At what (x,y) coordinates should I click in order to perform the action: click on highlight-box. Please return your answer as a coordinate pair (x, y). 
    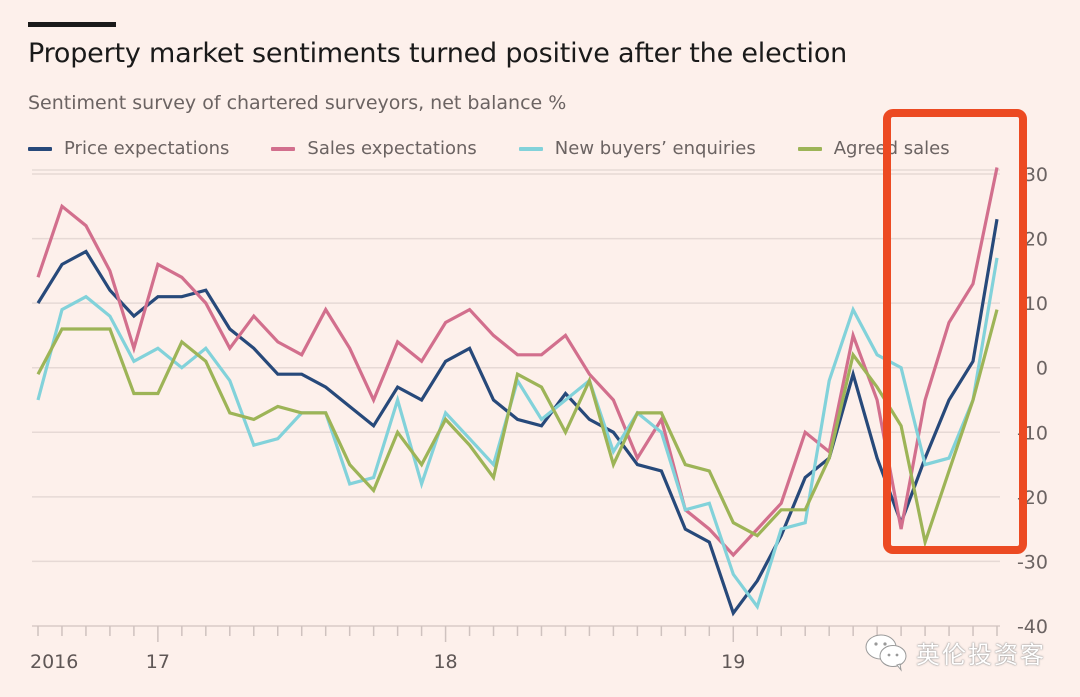
    Looking at the image, I should click on (955, 331).